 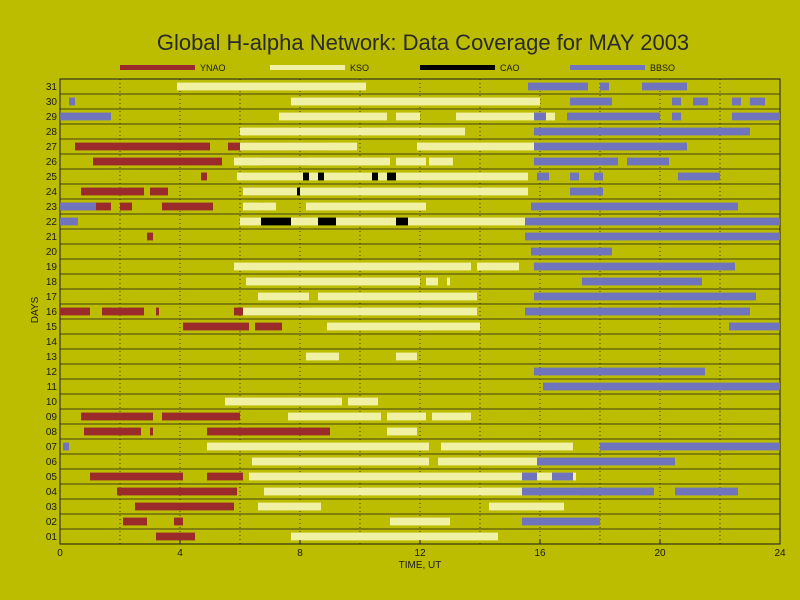 I want to click on legend-label-cao: CAO, so click(x=510, y=68).